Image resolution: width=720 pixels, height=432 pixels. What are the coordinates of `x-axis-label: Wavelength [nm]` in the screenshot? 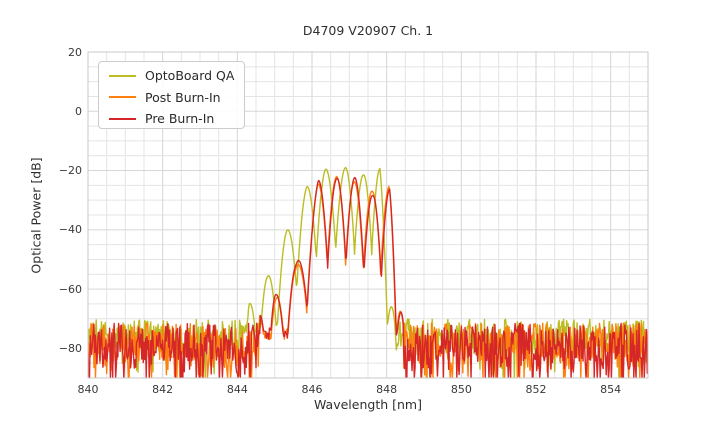 It's located at (368, 404).